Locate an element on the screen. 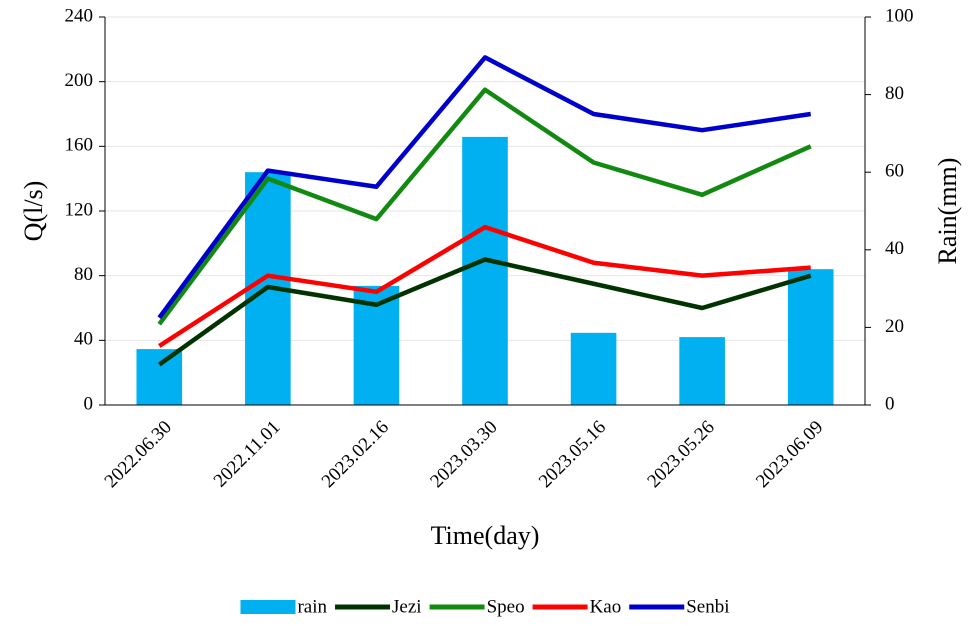 The image size is (968, 626). x-axis-title: Time(day) is located at coordinates (485, 535).